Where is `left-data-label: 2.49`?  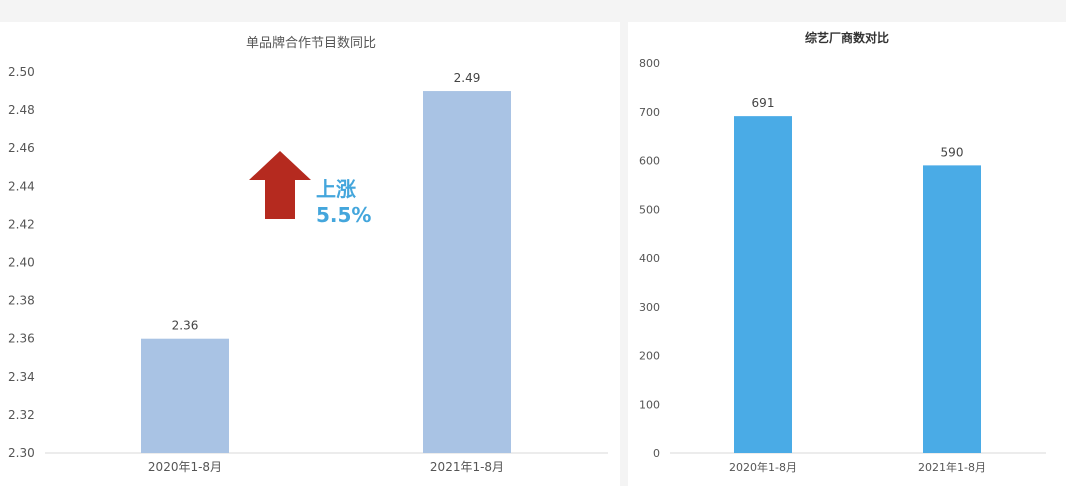 left-data-label: 2.49 is located at coordinates (467, 78).